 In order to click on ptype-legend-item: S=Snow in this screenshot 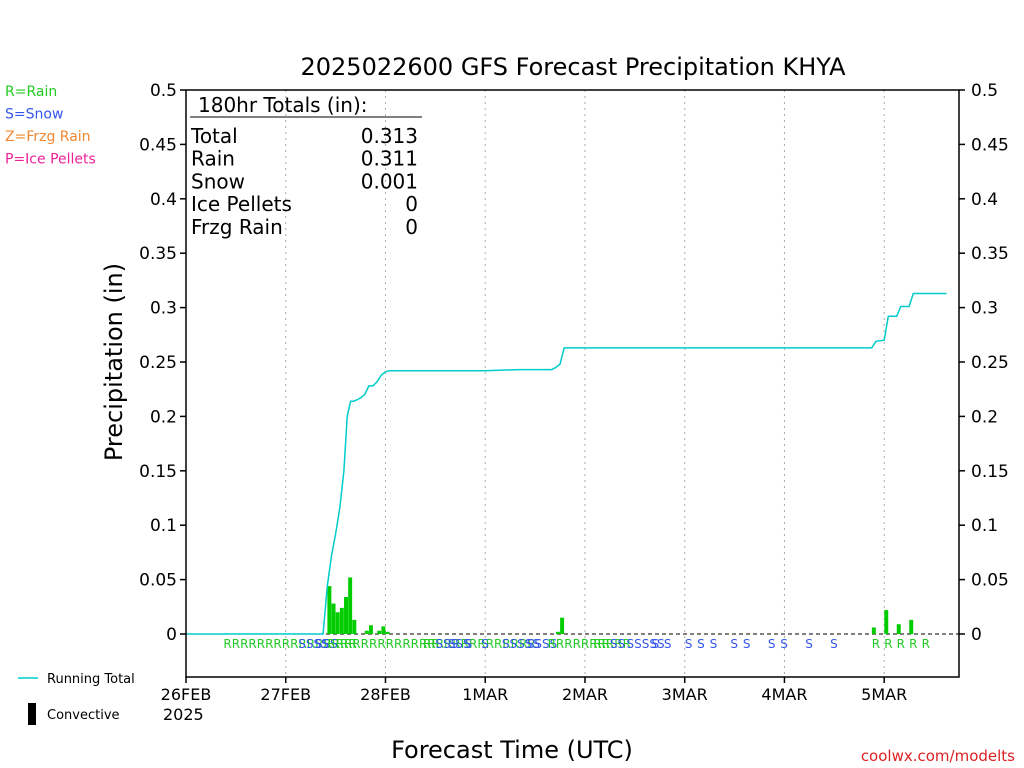, I will do `click(34, 115)`.